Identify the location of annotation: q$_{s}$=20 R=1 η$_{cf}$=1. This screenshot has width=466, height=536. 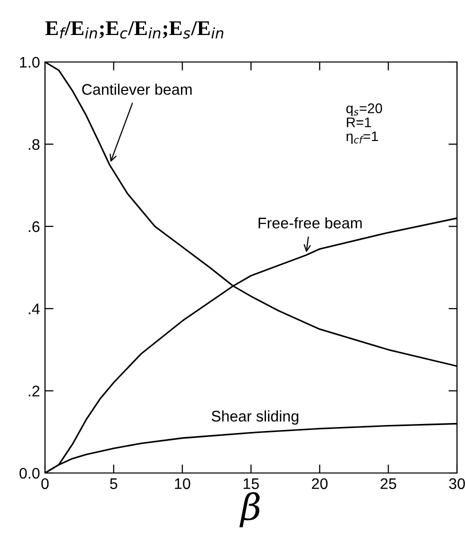
(364, 123).